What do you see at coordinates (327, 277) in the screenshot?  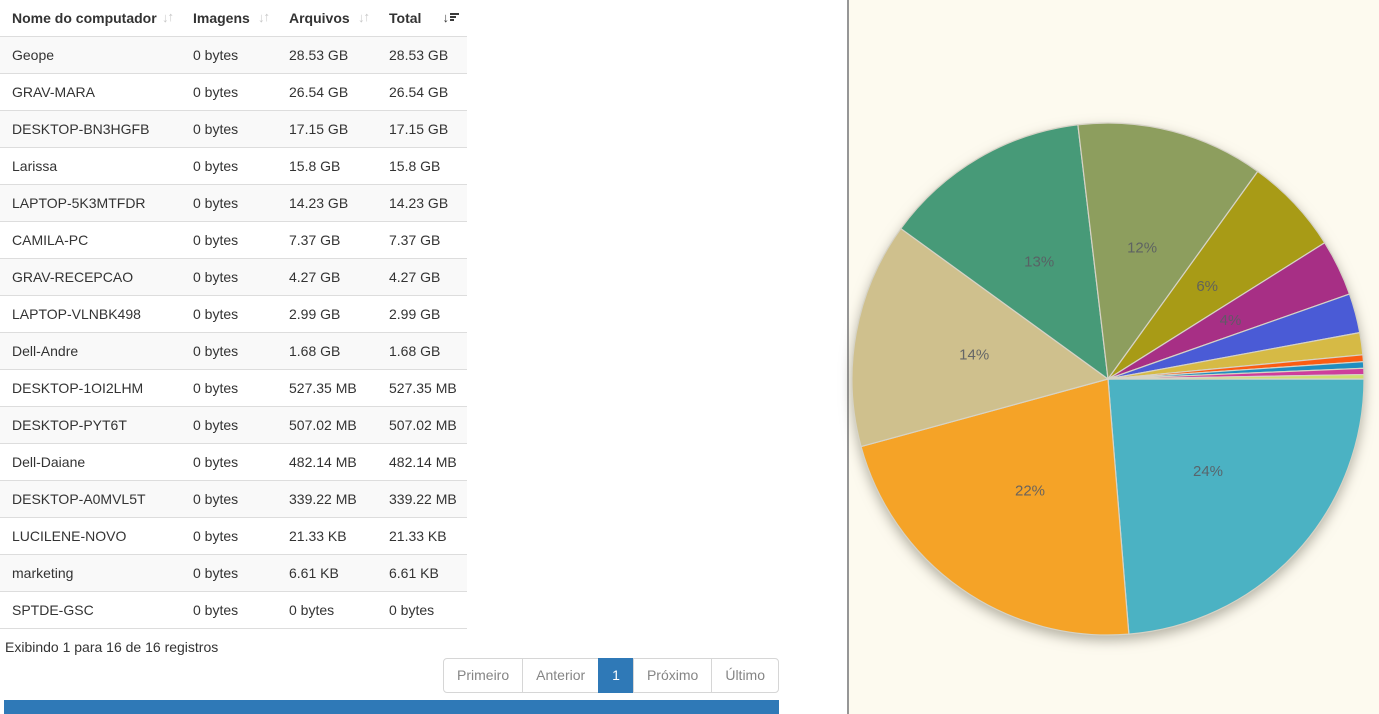 I see `files-cell: 4.27 GB` at bounding box center [327, 277].